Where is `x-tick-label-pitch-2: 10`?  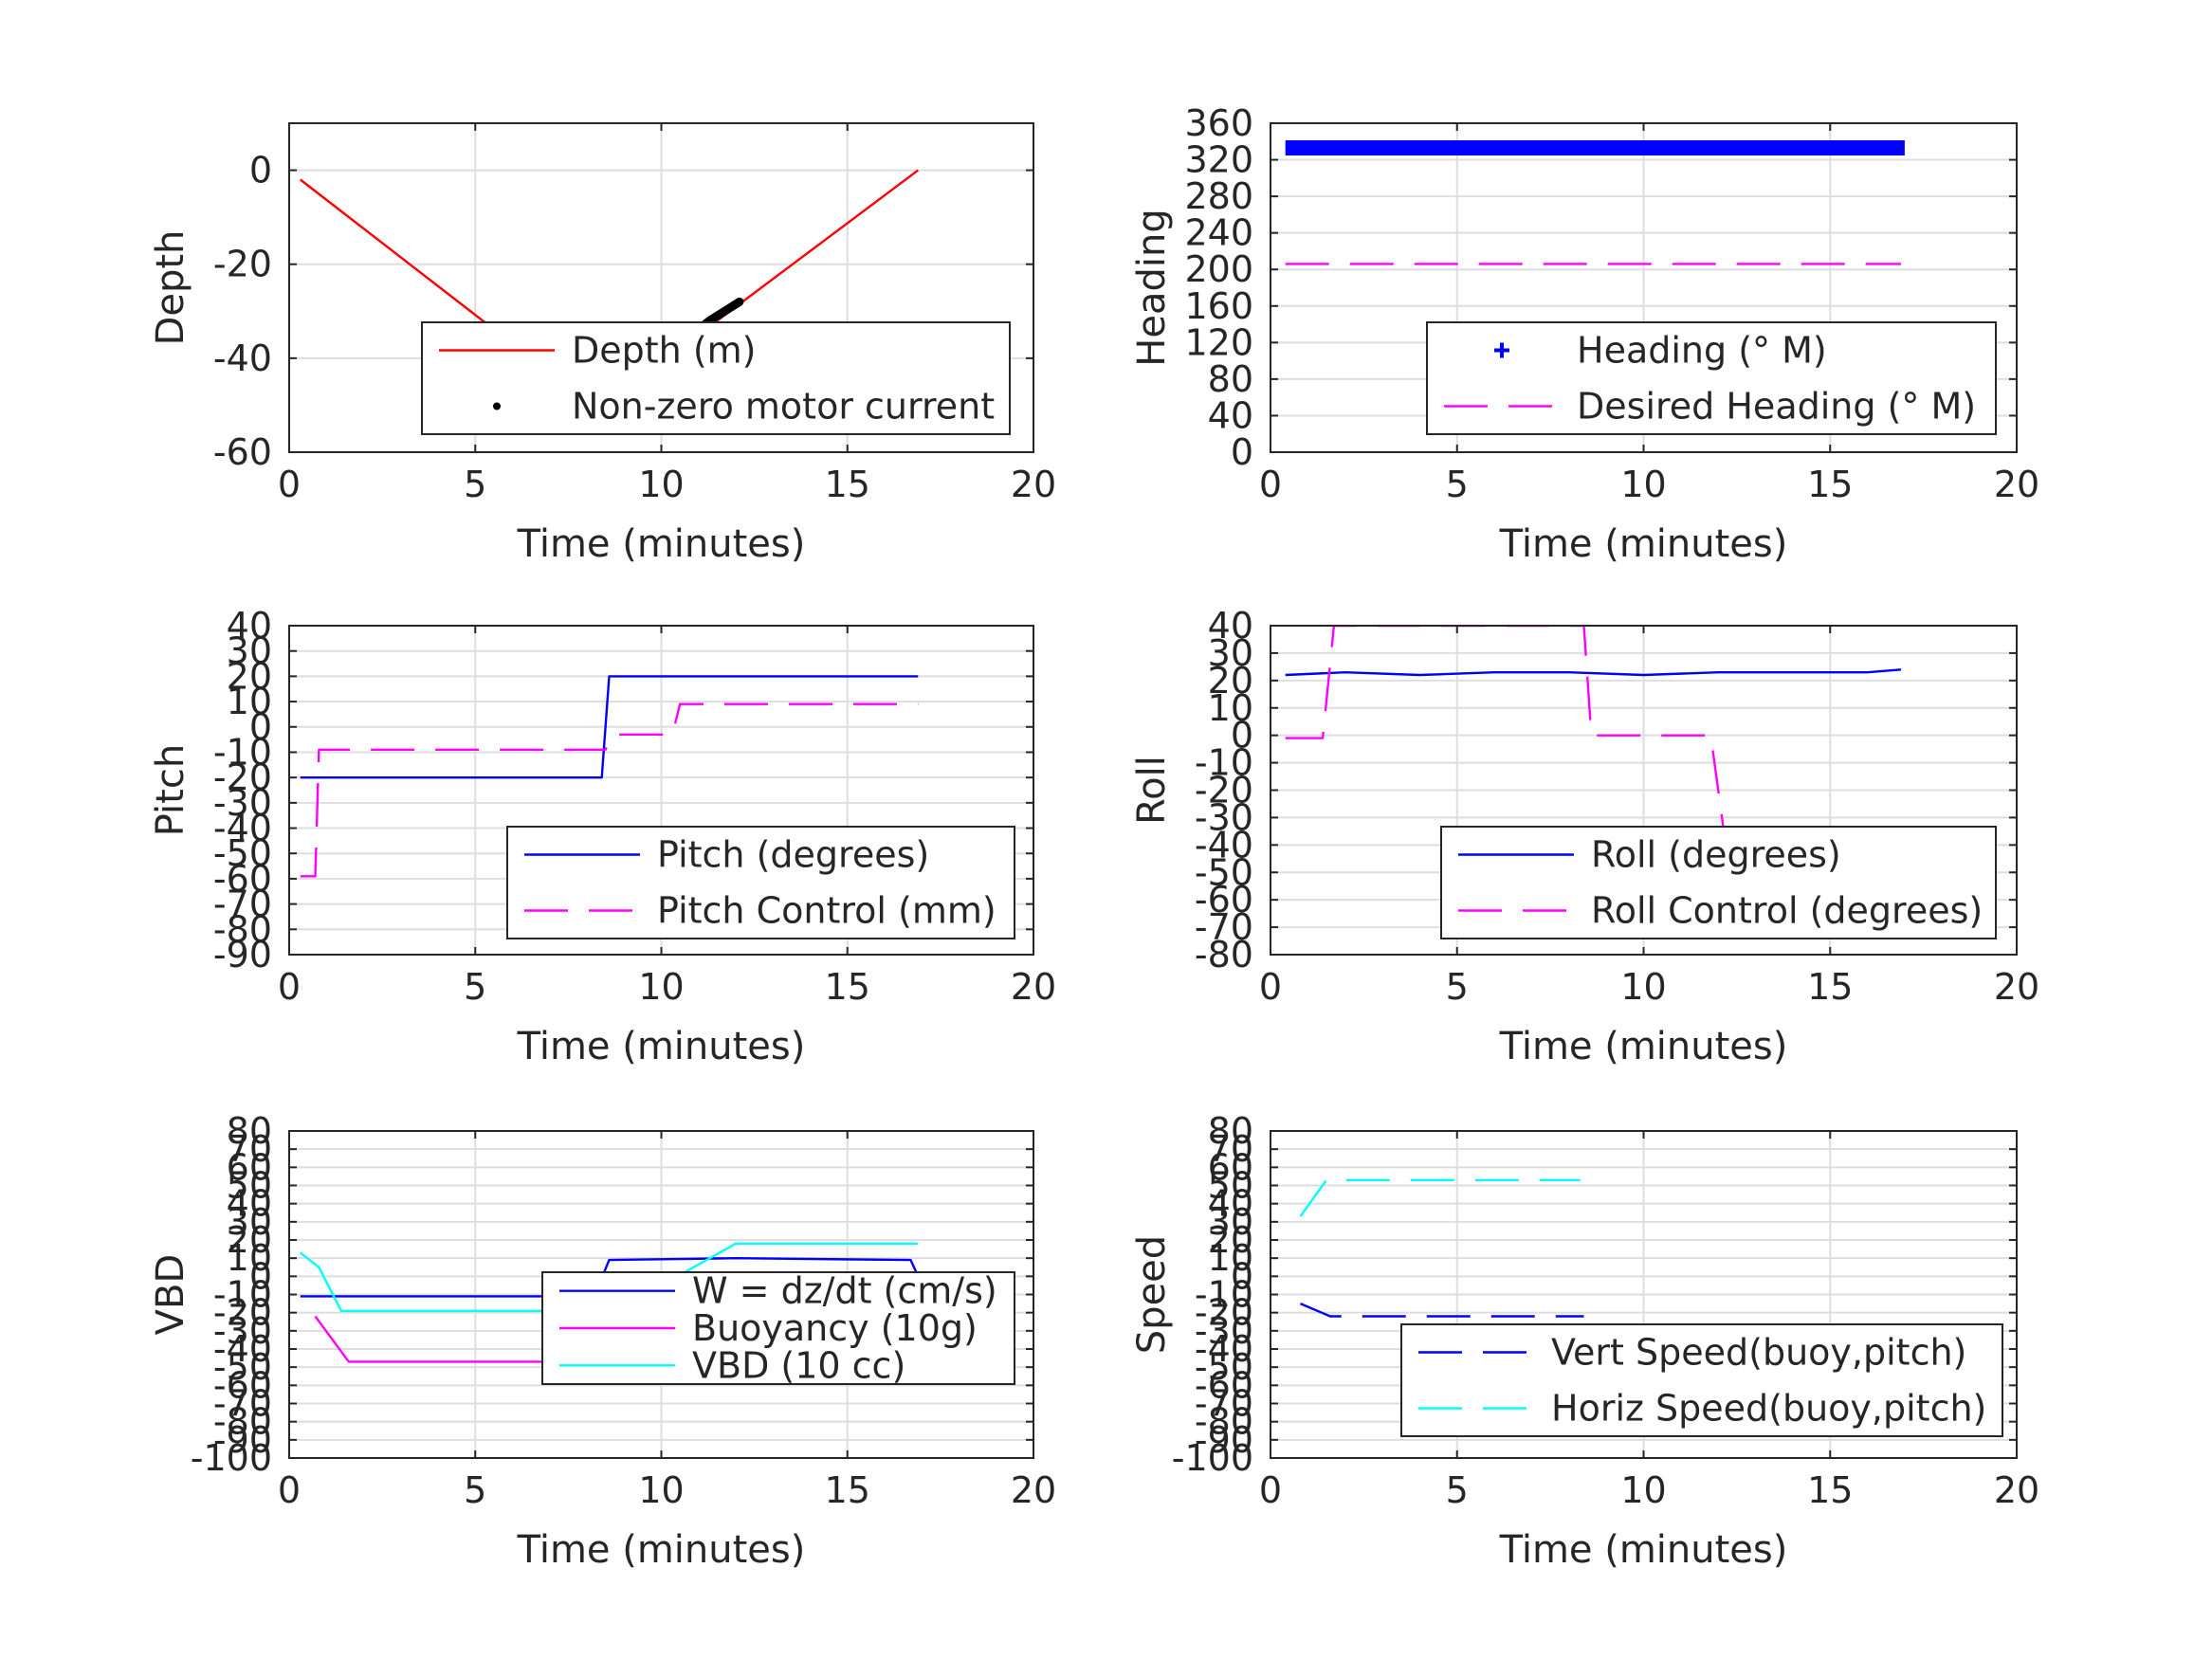 x-tick-label-pitch-2: 10 is located at coordinates (661, 987).